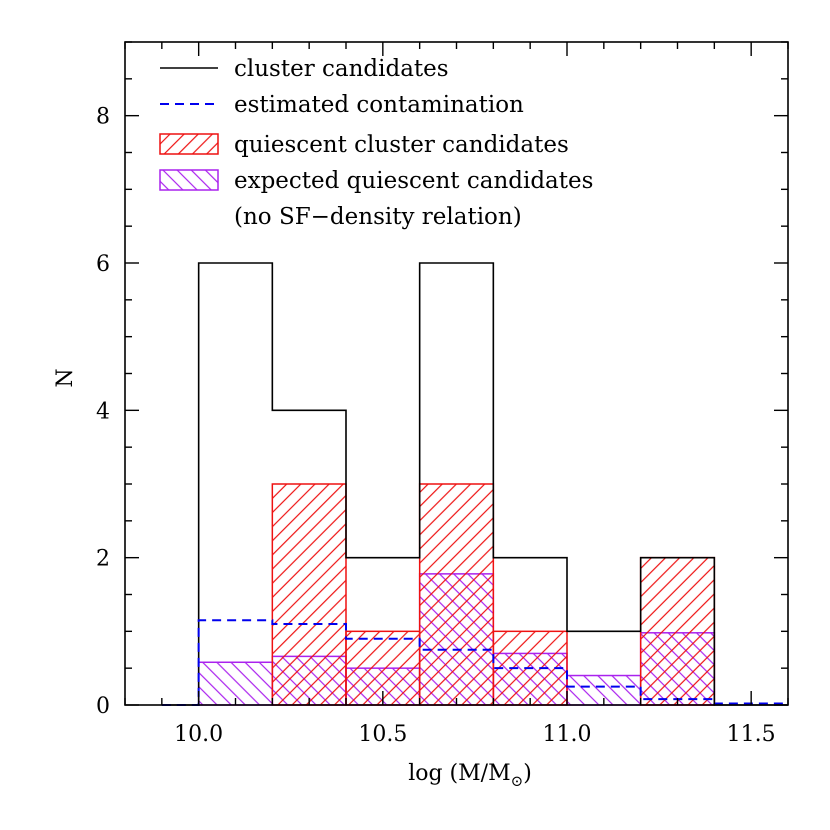  Describe the element at coordinates (378, 217) in the screenshot. I see `legend-label: (no SF−density relation)` at that location.